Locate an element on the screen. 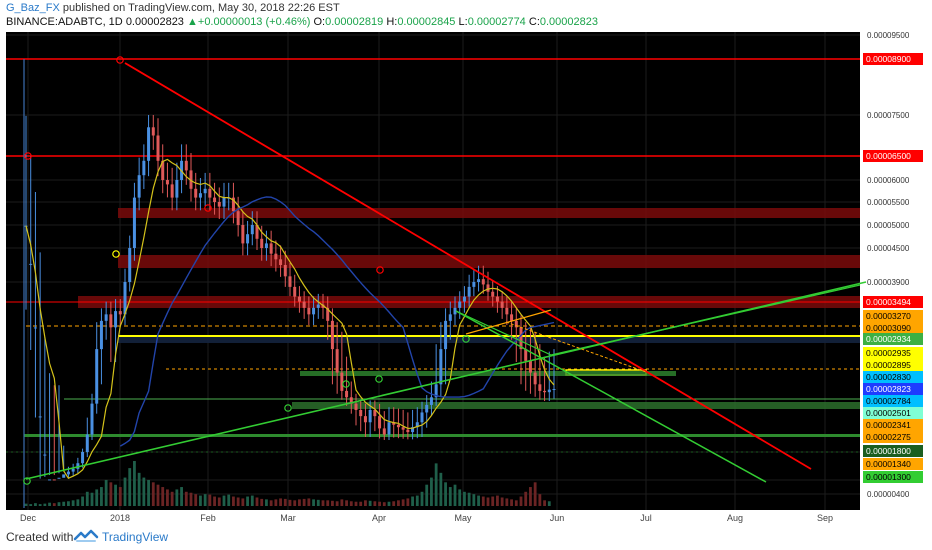 This screenshot has width=932, height=550. channel-lower-line is located at coordinates (611, 396).